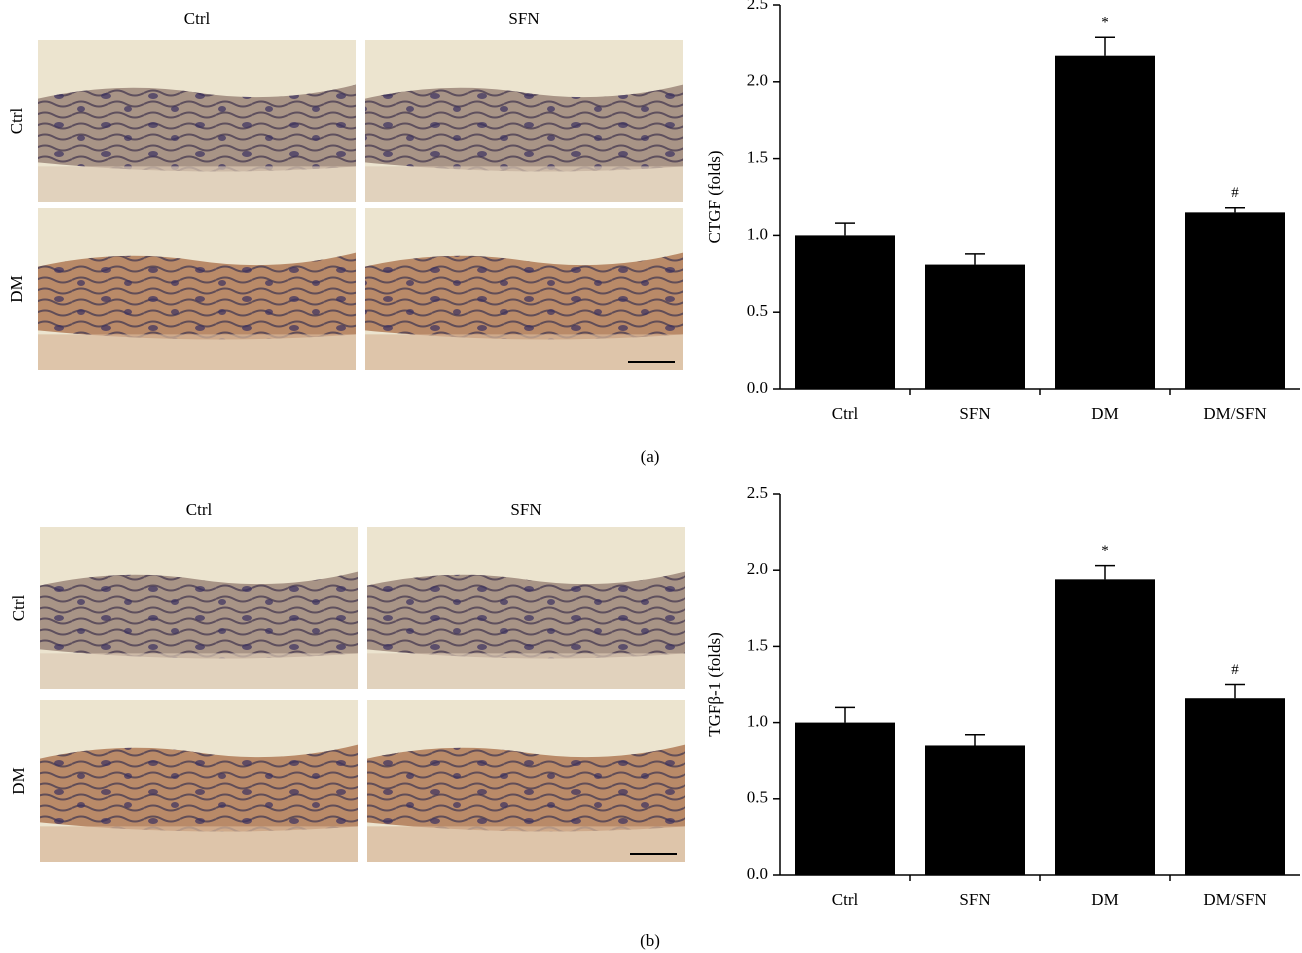 Image resolution: width=1302 pixels, height=953 pixels. What do you see at coordinates (714, 684) in the screenshot?
I see `y-axis-label: TGFβ-1 (folds)` at bounding box center [714, 684].